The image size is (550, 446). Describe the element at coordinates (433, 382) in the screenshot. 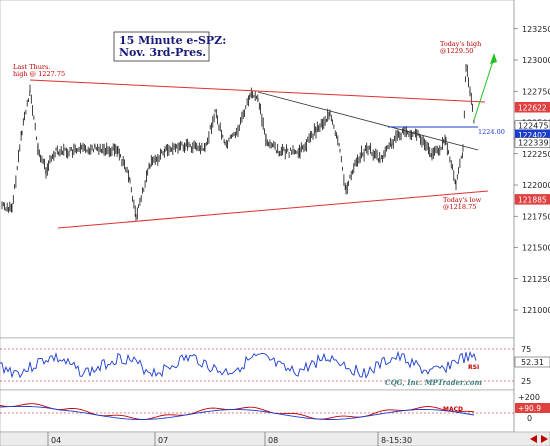

I see `credit-text: CQG, Inc. MPTrader.com` at that location.